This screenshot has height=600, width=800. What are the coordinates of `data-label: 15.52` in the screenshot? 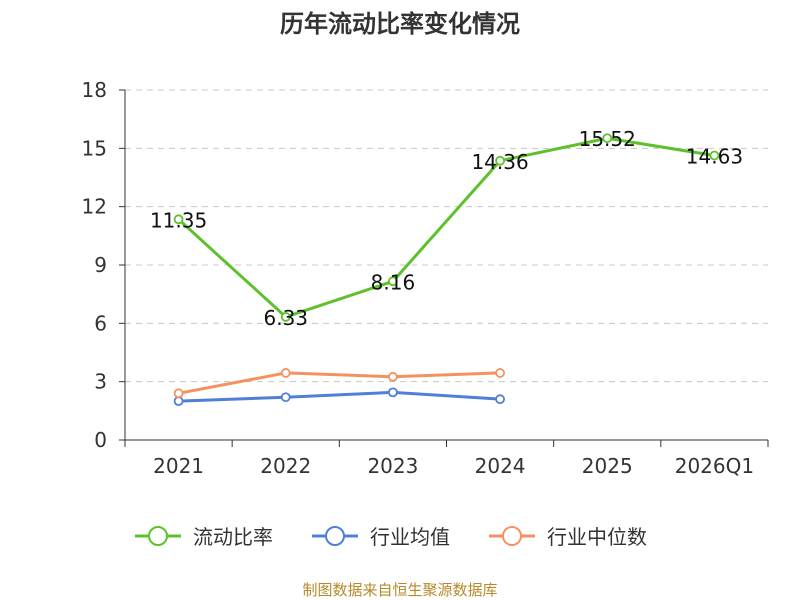 It's located at (607, 139).